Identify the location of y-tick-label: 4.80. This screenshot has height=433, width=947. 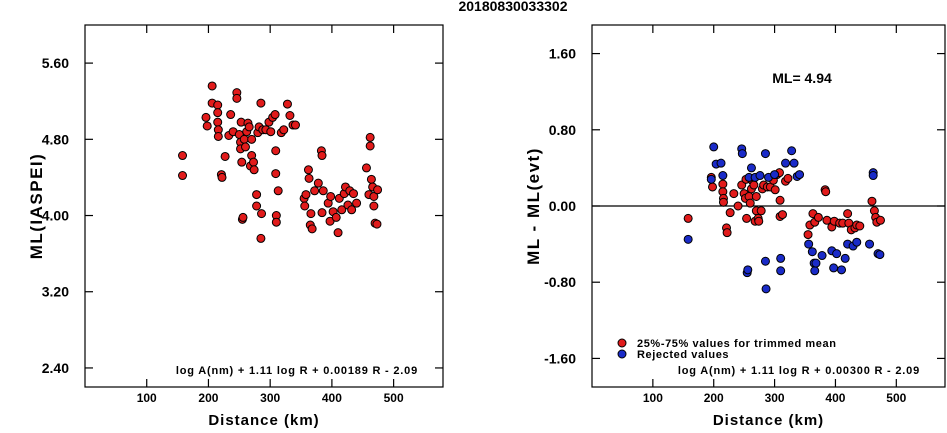
(55, 139).